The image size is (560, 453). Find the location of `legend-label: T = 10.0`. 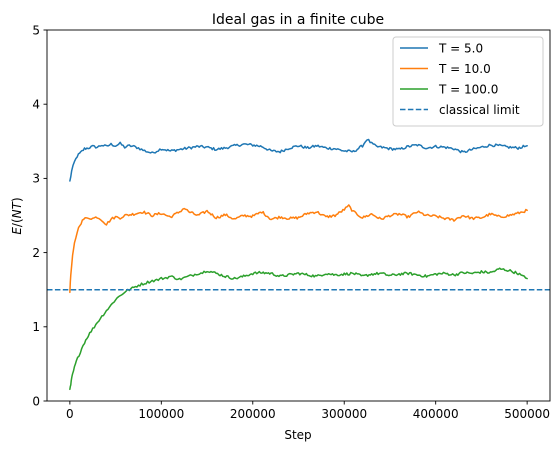

legend-label: T = 10.0 is located at coordinates (464, 69).